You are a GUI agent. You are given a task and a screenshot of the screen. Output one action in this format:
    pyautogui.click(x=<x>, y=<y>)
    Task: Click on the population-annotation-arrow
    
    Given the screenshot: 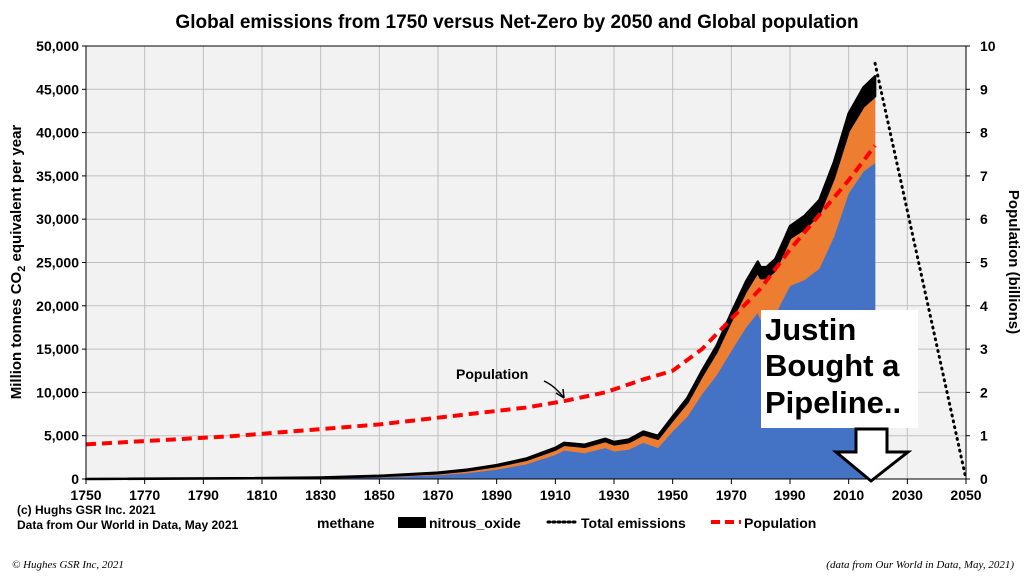 What is the action you would take?
    pyautogui.click(x=554, y=389)
    